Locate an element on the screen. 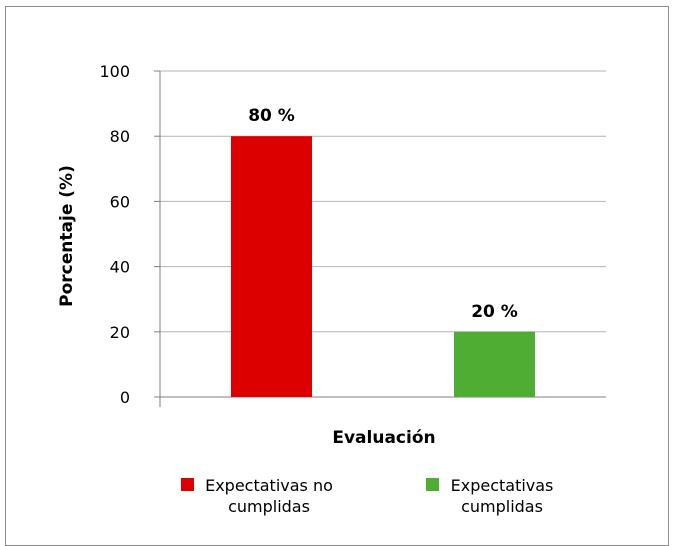 The height and width of the screenshot is (546, 675). bar-data-label: 80 % is located at coordinates (271, 116).